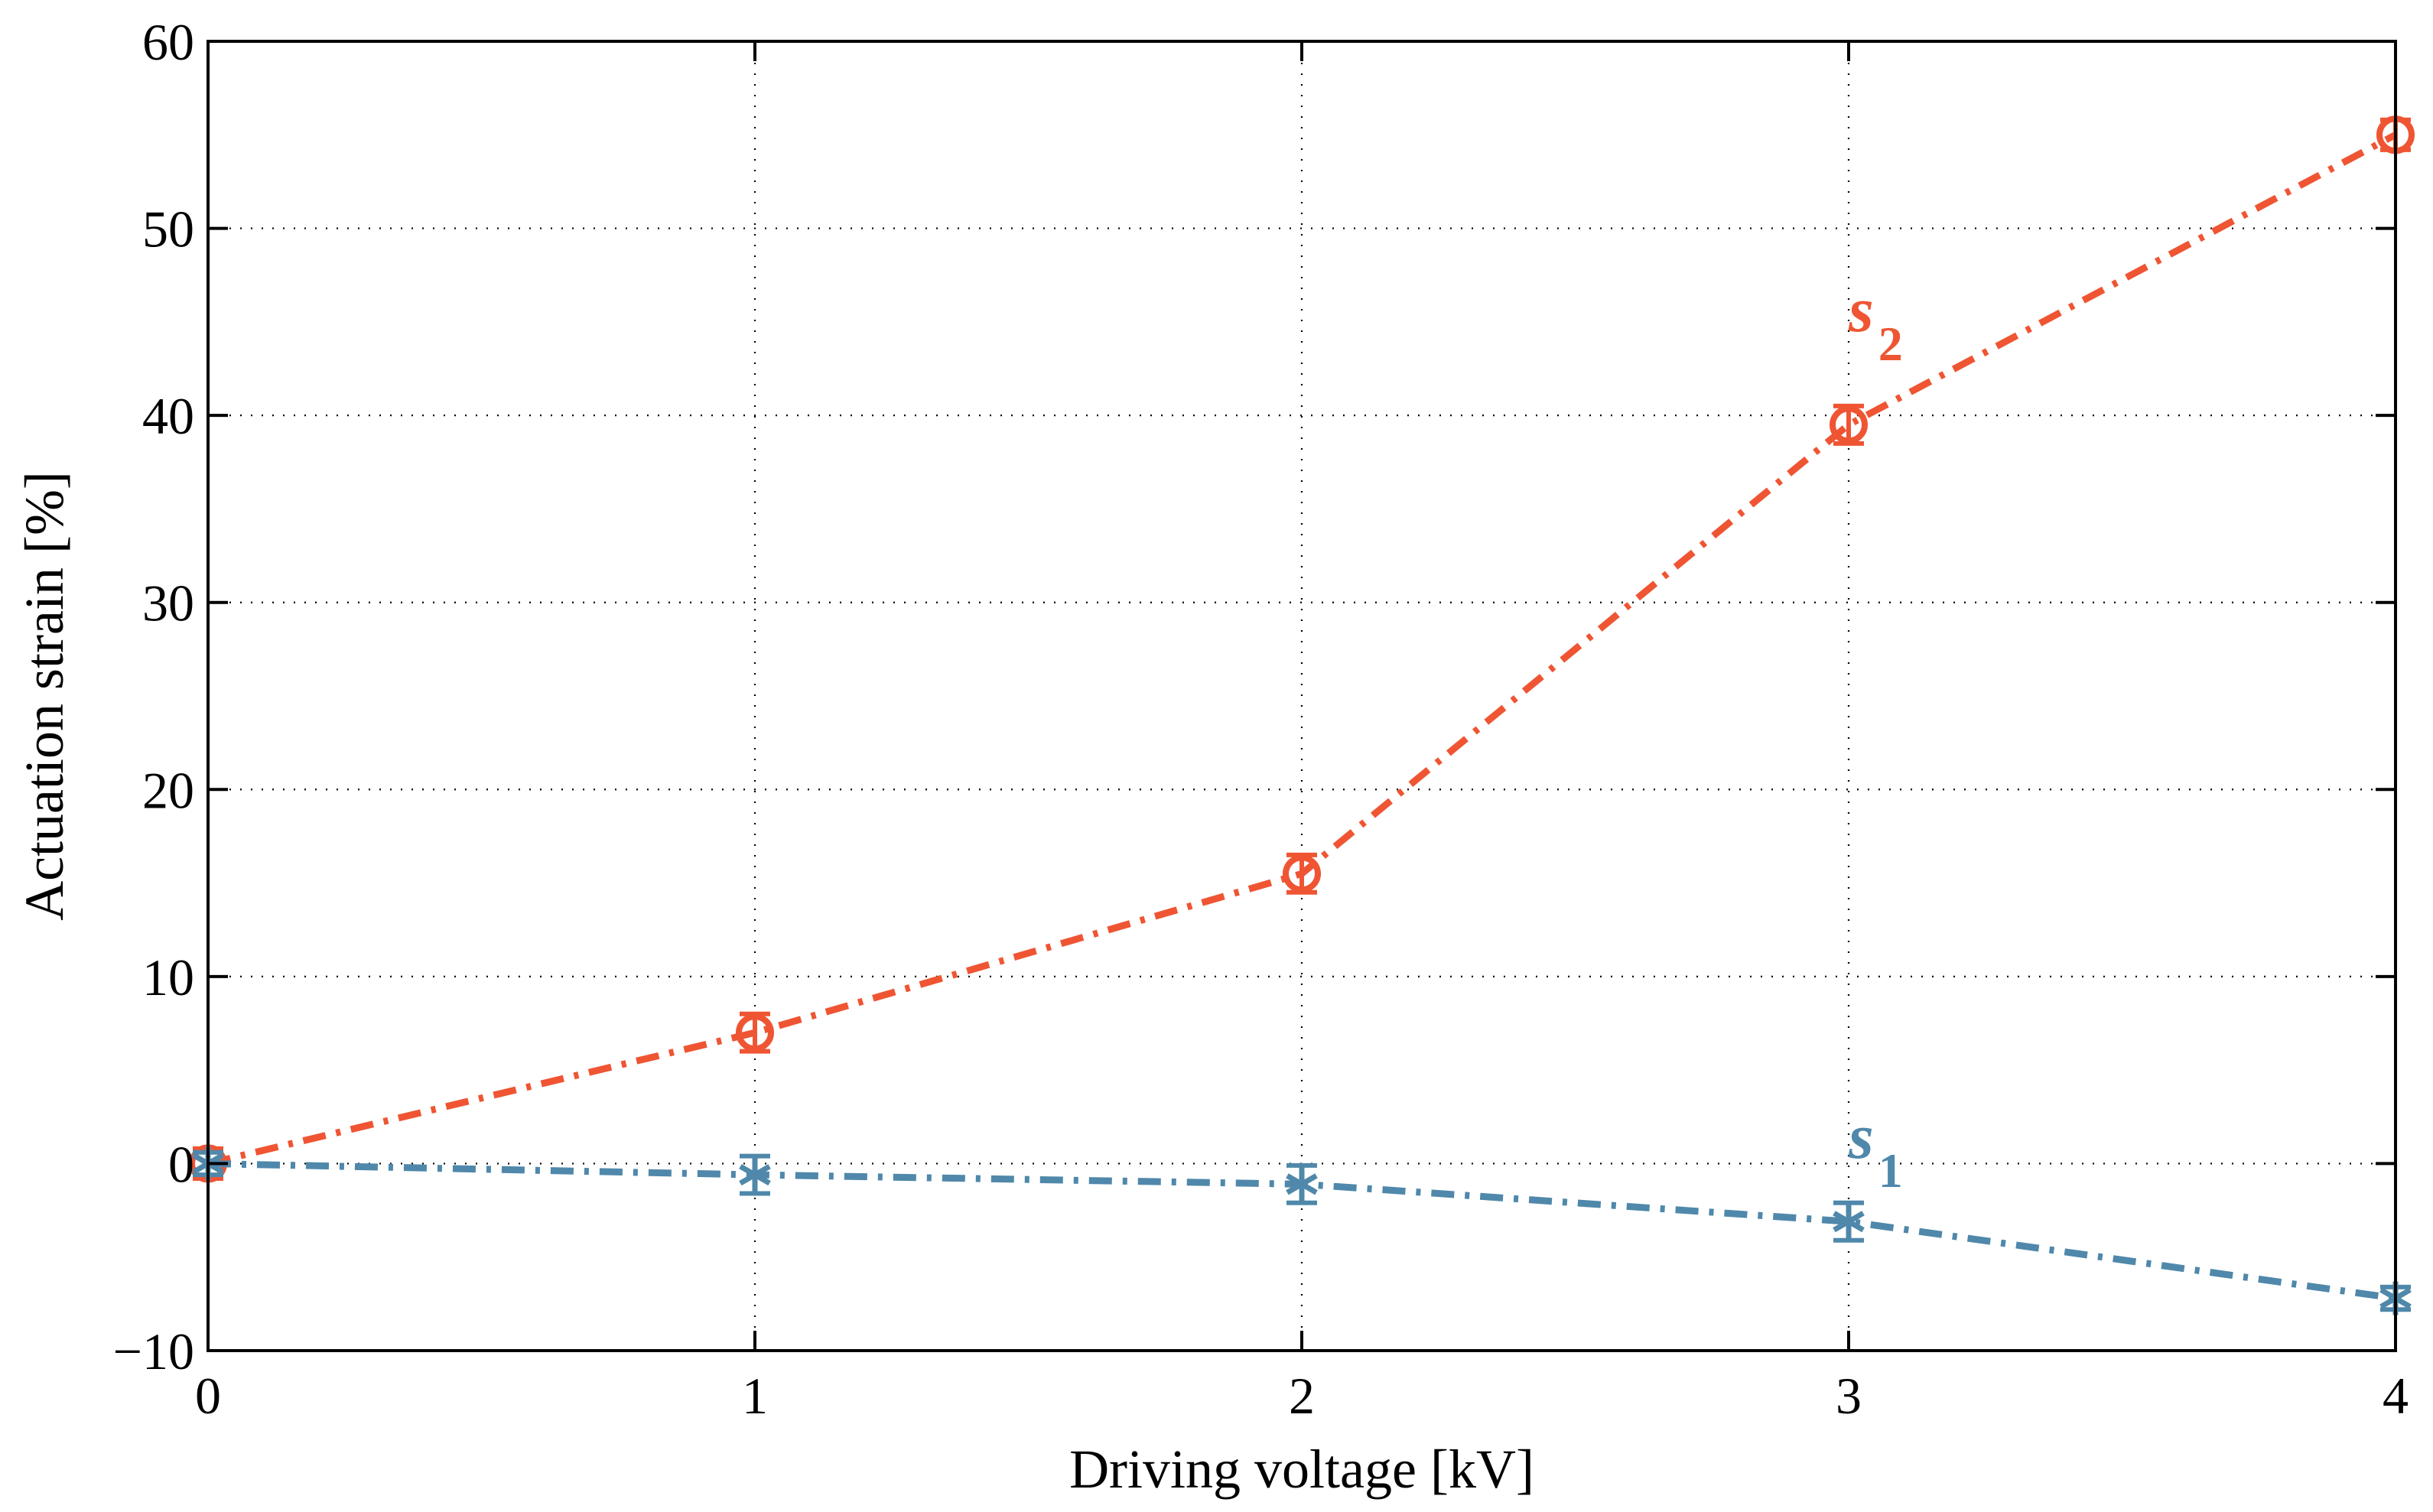 The image size is (2433, 1512). What do you see at coordinates (1849, 1396) in the screenshot?
I see `x-tick-label: 3` at bounding box center [1849, 1396].